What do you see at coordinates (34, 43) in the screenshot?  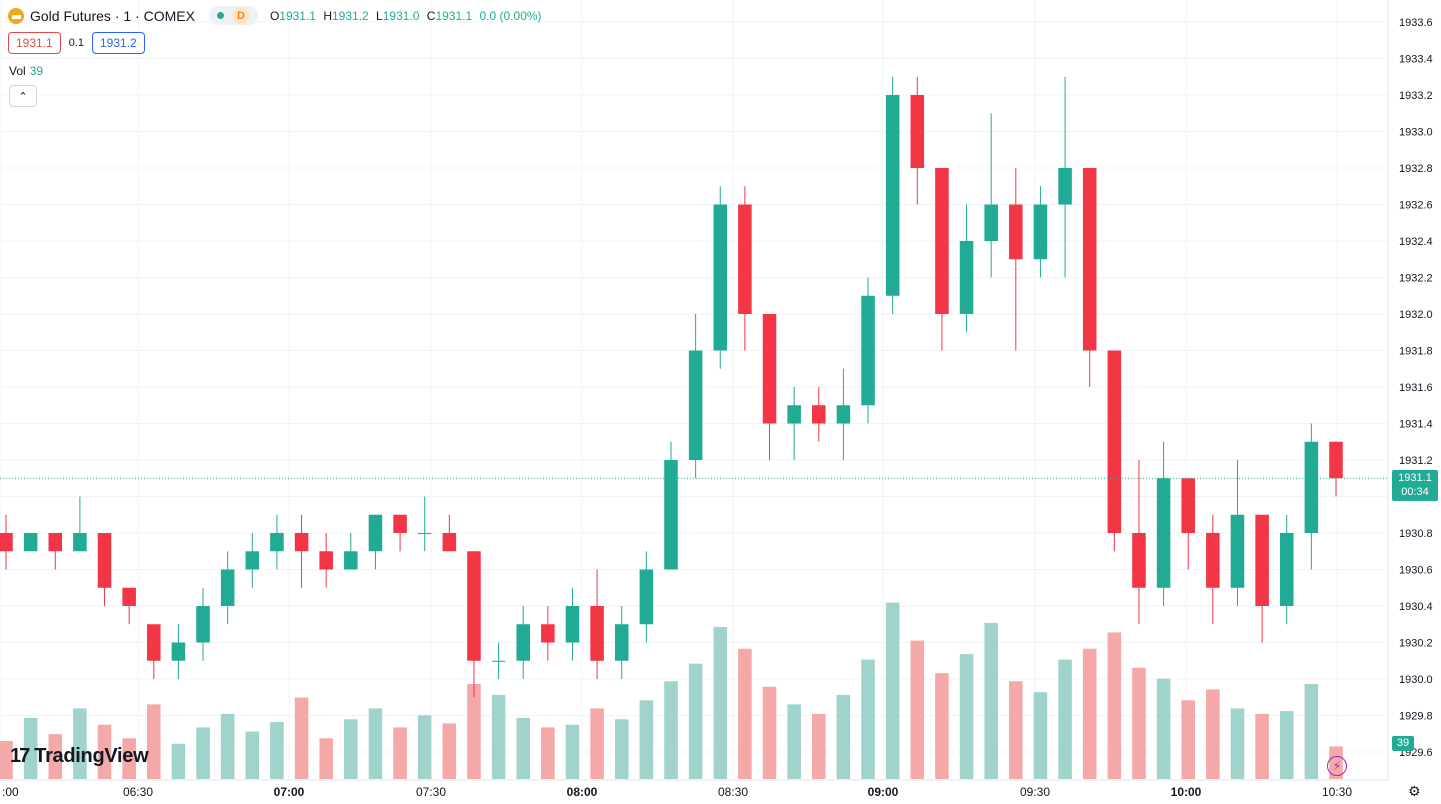 I see `sell-price-button: 1931.1` at bounding box center [34, 43].